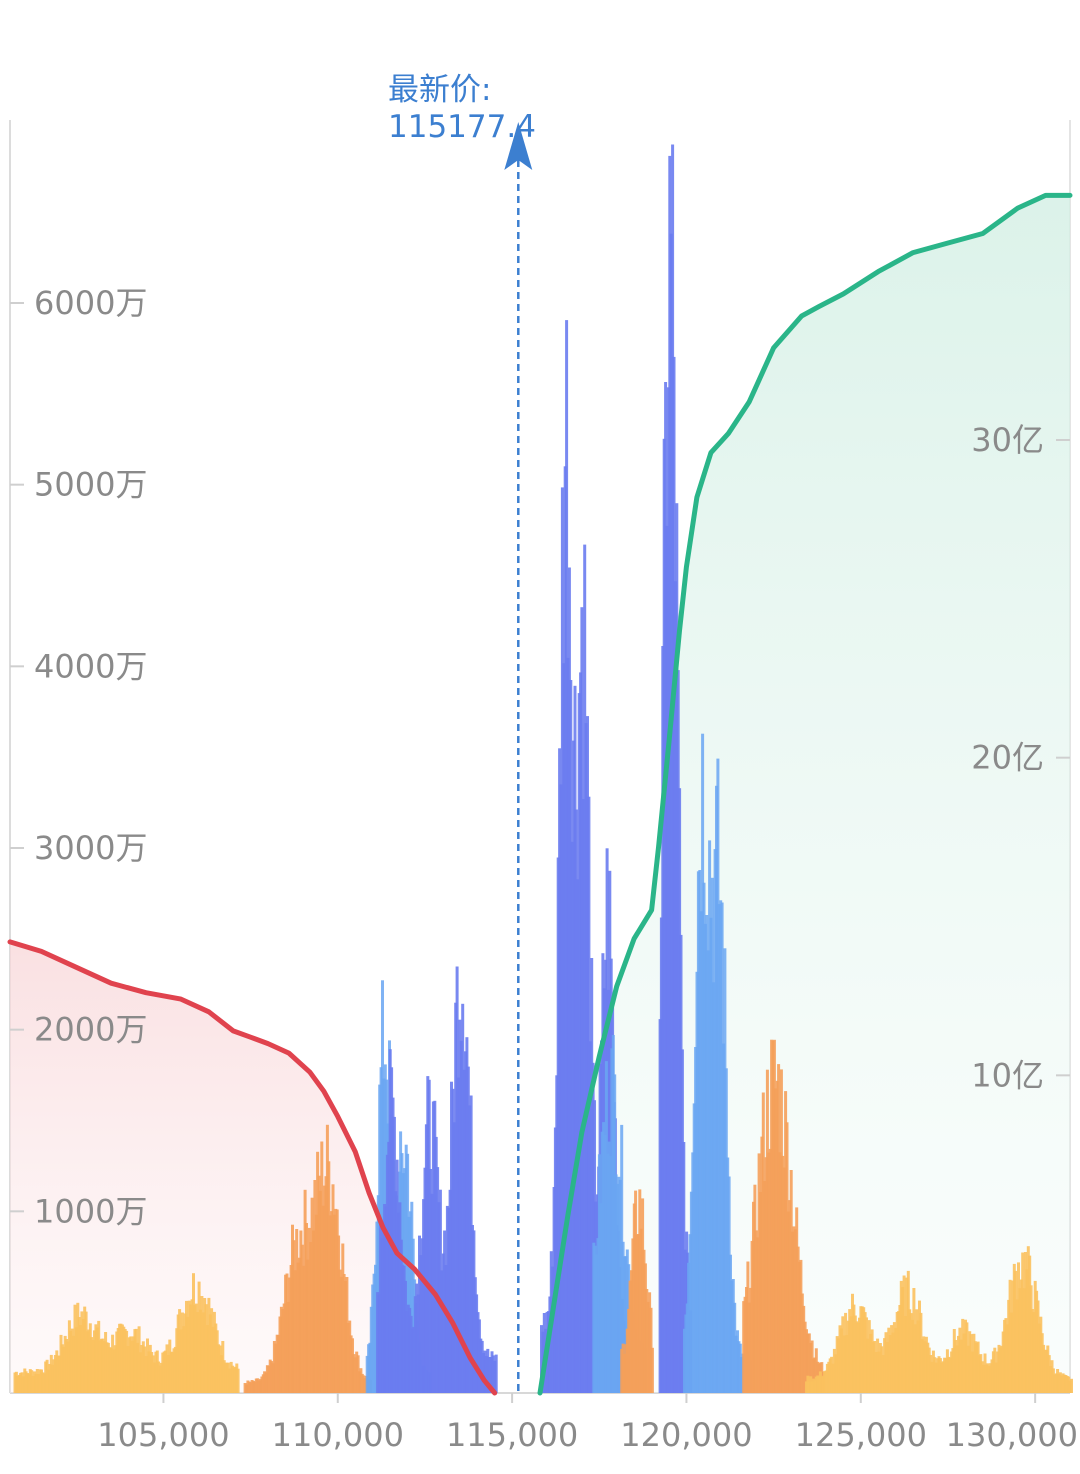 Image resolution: width=1080 pixels, height=1474 pixels. Describe the element at coordinates (90, 303) in the screenshot. I see `y-left-tick-label: 6000万` at that location.